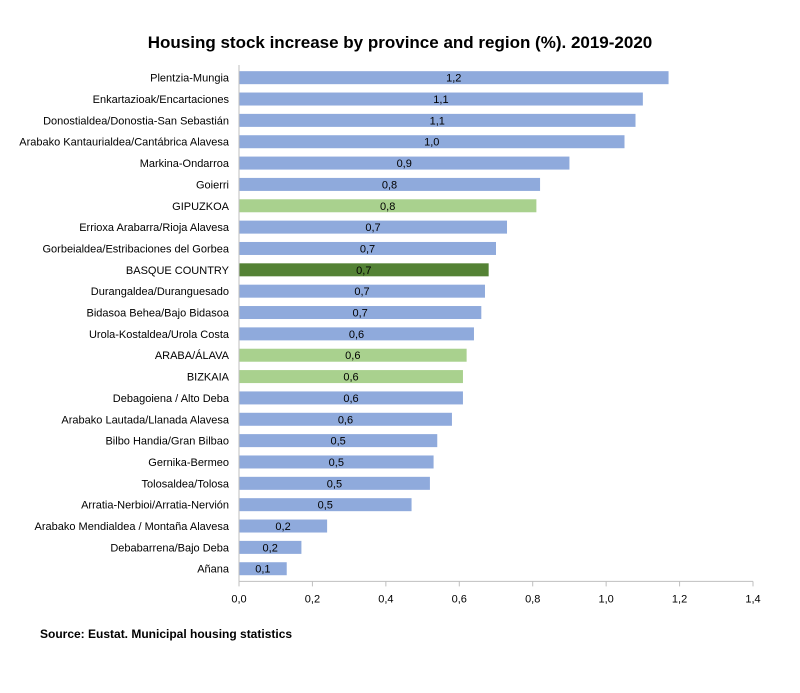 This screenshot has height=693, width=800. What do you see at coordinates (124, 143) in the screenshot?
I see `category-label: Arabako Kantaurialdea/Cantábrica Alavesa` at bounding box center [124, 143].